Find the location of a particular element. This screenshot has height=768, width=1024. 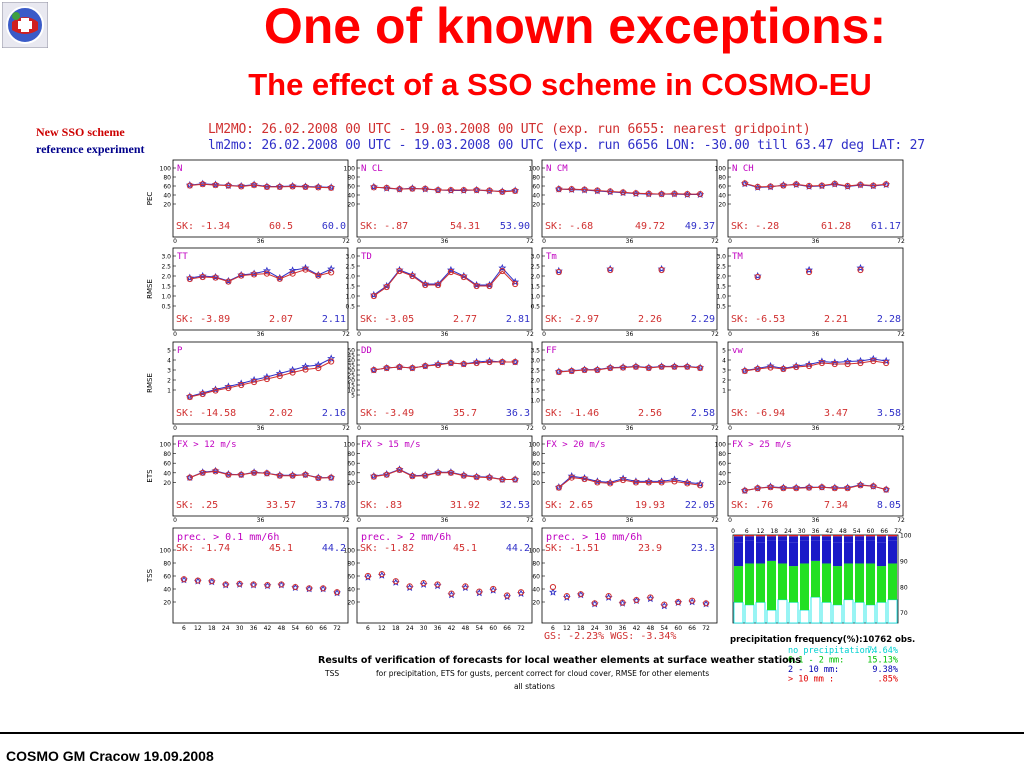

lead-tick-label: 48 is located at coordinates (466, 628).